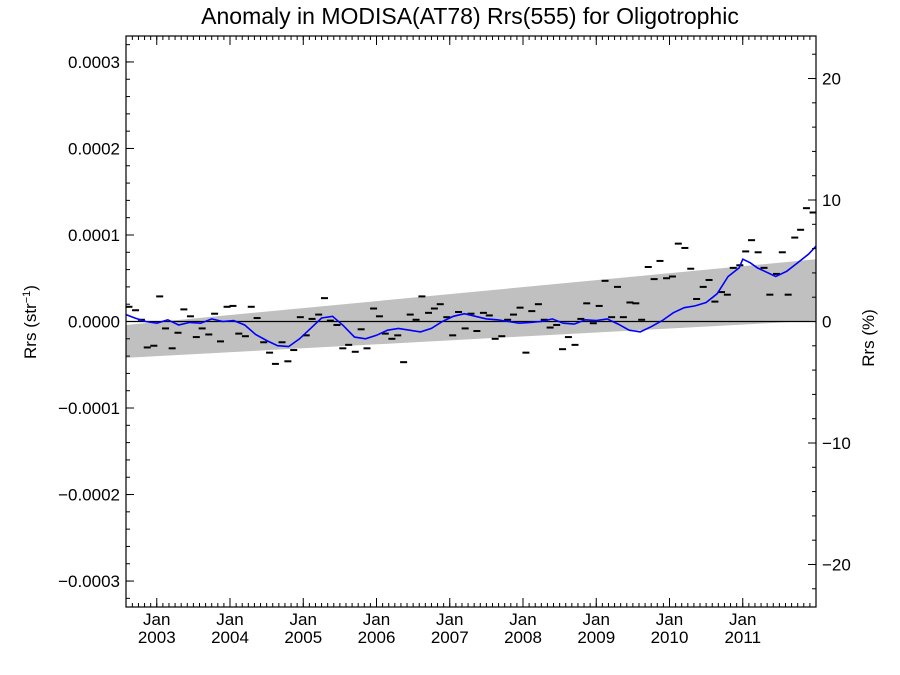 The height and width of the screenshot is (675, 900). Describe the element at coordinates (89, 408) in the screenshot. I see `left-tick-label: −0.0001` at that location.